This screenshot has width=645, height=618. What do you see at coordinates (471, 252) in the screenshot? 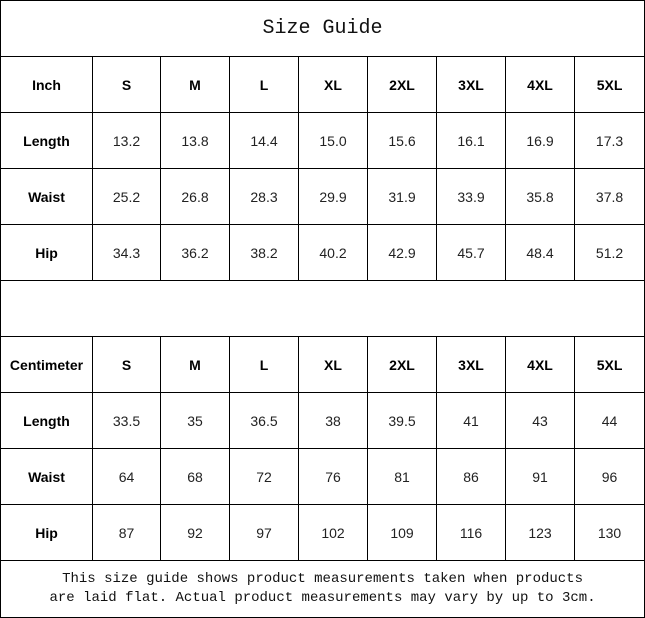
I see `measurement-value: 45.7` at bounding box center [471, 252].